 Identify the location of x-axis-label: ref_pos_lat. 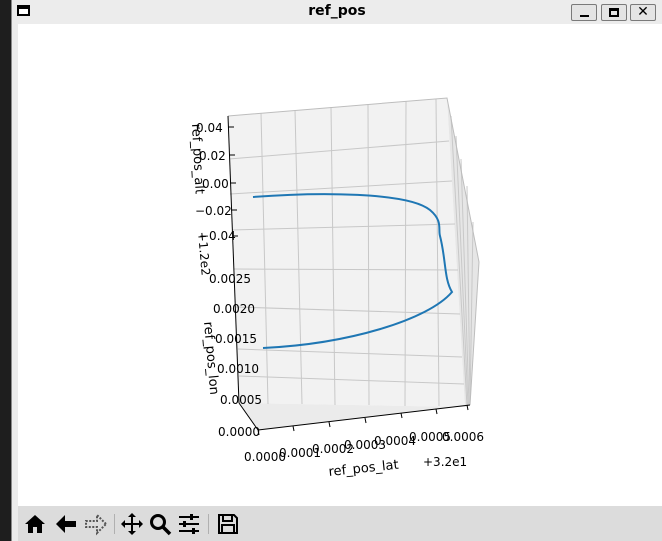
(363, 469).